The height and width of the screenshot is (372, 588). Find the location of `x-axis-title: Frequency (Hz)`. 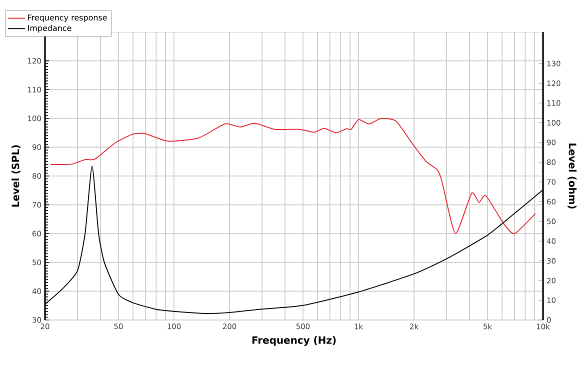

x-axis-title: Frequency (Hz) is located at coordinates (294, 341).